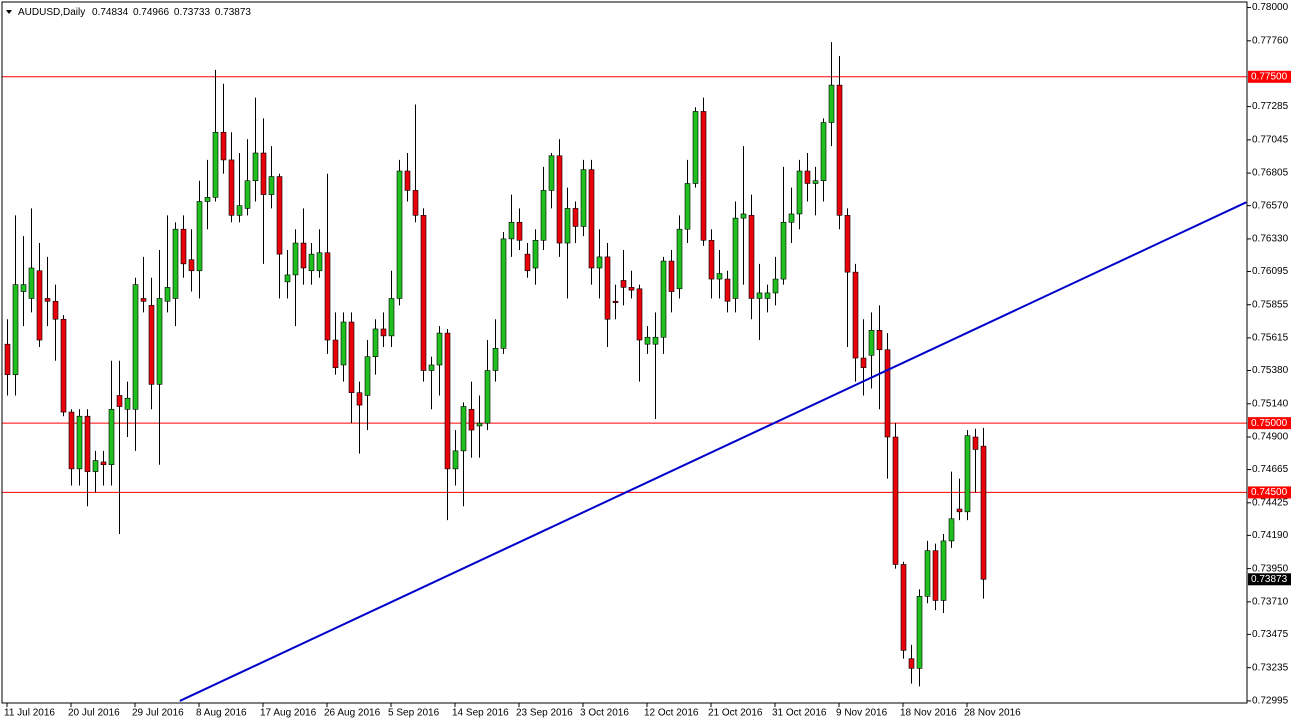 Image resolution: width=1292 pixels, height=726 pixels. I want to click on y-tick-label: 0.76095, so click(1270, 271).